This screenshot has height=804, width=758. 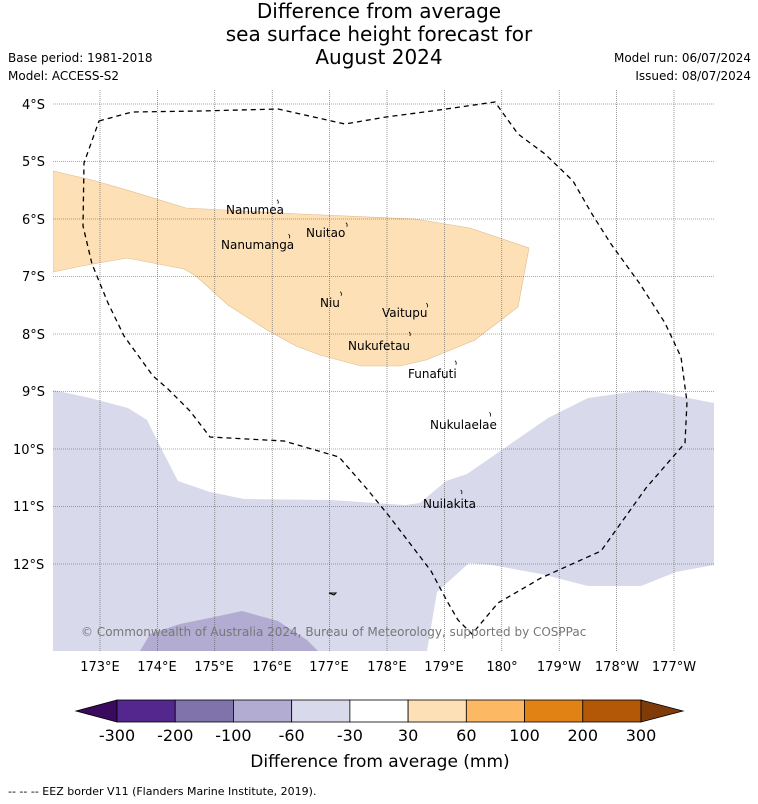 What do you see at coordinates (325, 233) in the screenshot?
I see `place-label-nuitao: Nuitao` at bounding box center [325, 233].